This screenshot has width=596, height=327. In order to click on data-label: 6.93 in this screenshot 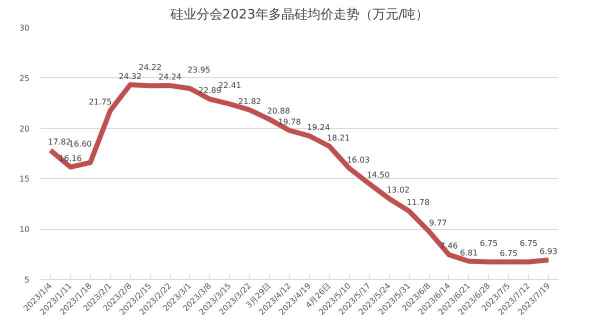, I will do `click(549, 251)`.